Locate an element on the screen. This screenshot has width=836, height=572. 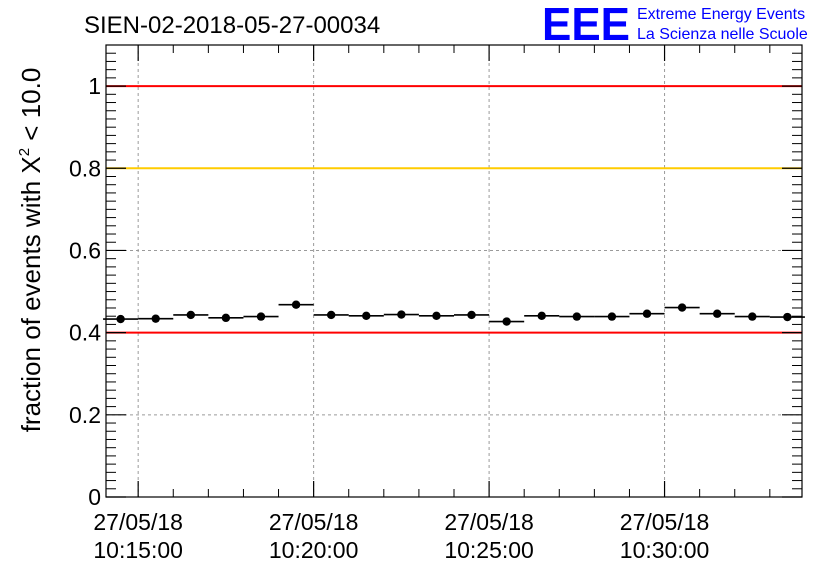
x-tick-time-label: 10:25:00 is located at coordinates (489, 550).